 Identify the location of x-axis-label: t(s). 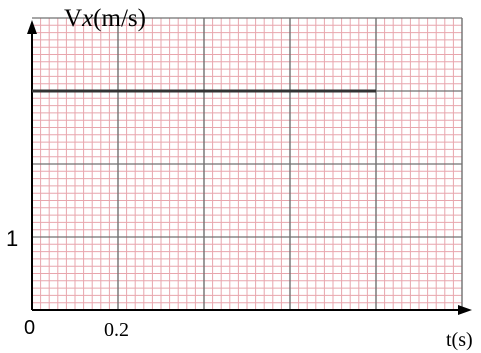
(459, 340).